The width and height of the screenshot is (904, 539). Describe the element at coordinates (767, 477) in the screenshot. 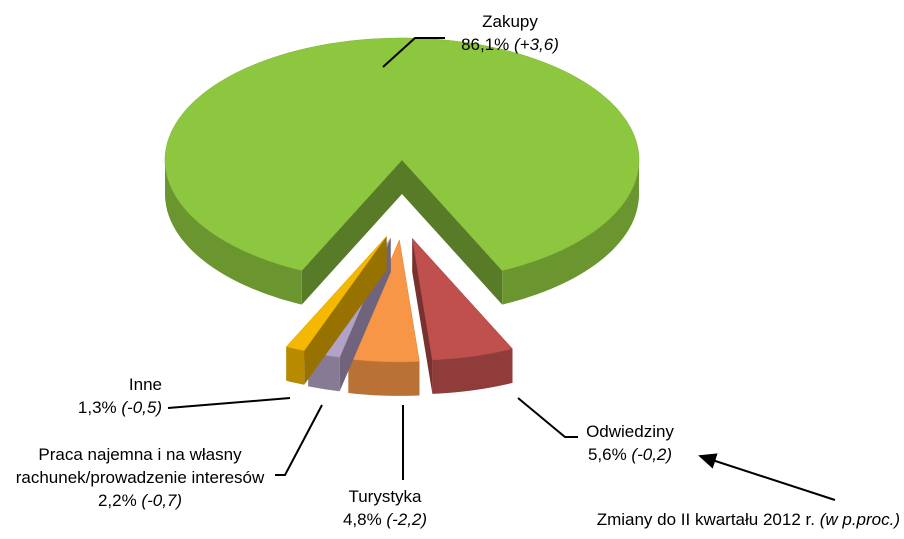

I see `annotation-arrow` at that location.